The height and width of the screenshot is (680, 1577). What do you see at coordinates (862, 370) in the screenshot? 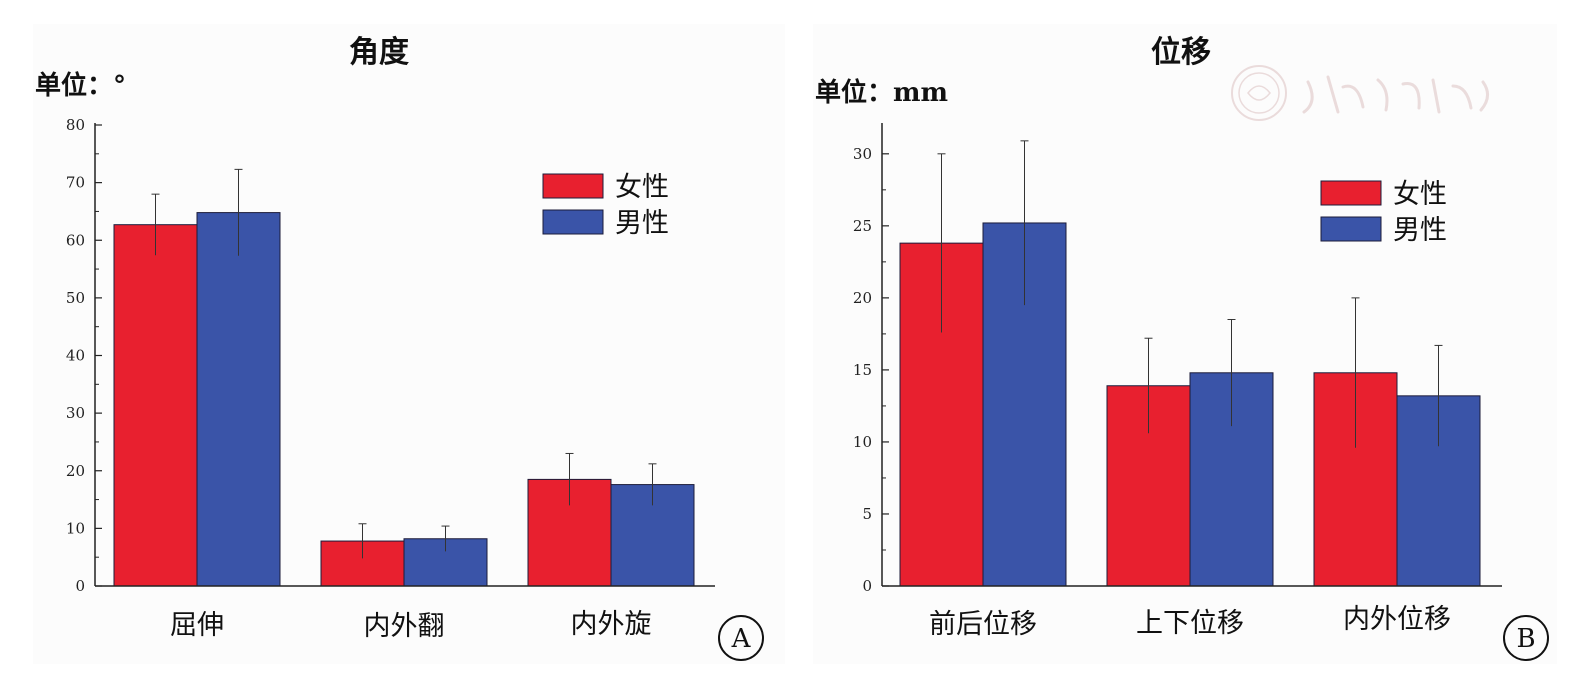
I see `y-tick-label: 15` at bounding box center [862, 370].